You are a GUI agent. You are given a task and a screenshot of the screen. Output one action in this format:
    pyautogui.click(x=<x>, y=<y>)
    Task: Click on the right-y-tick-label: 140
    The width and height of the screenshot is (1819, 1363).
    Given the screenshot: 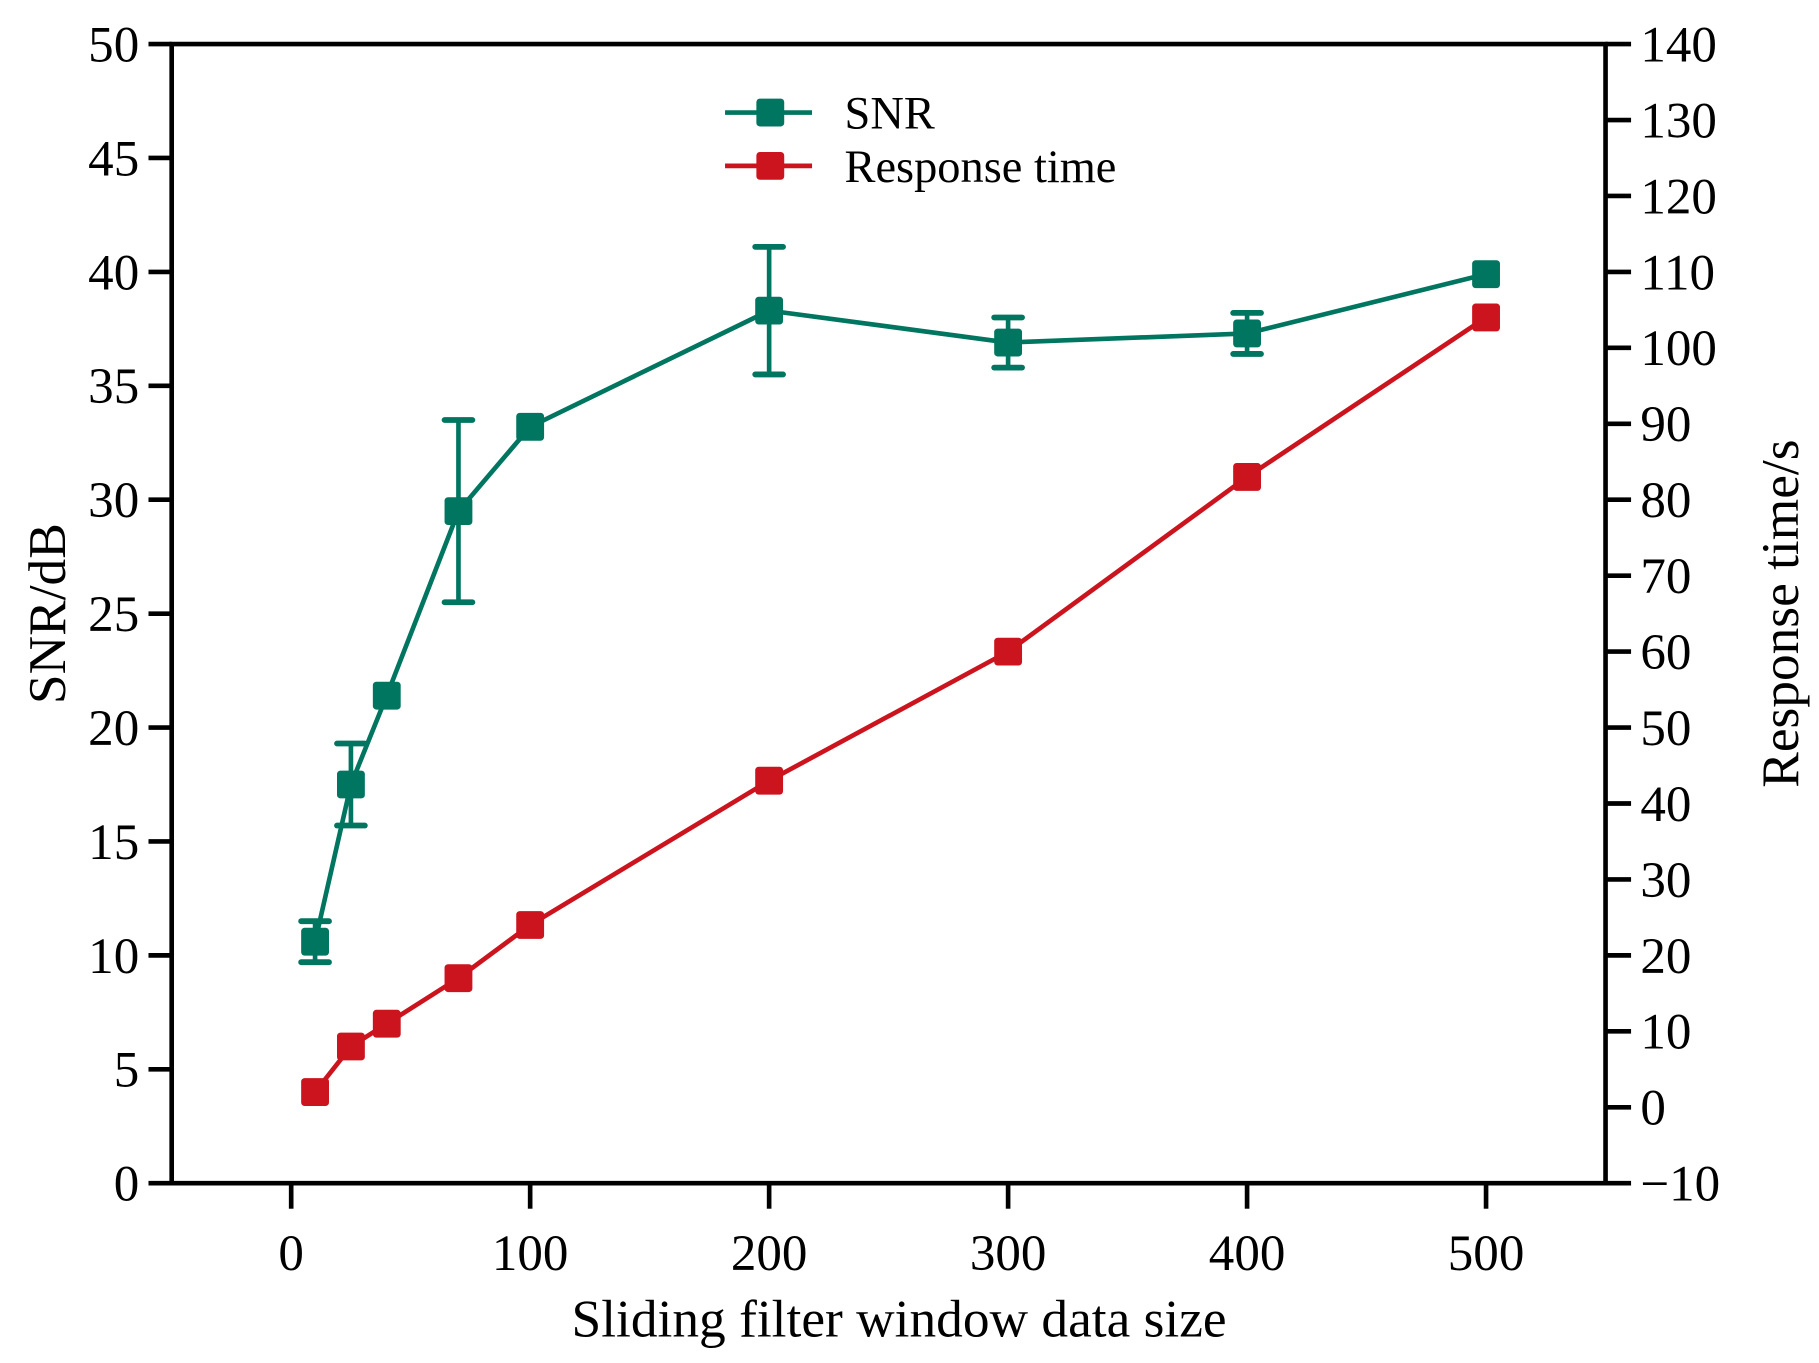 What is the action you would take?
    pyautogui.click(x=1678, y=45)
    